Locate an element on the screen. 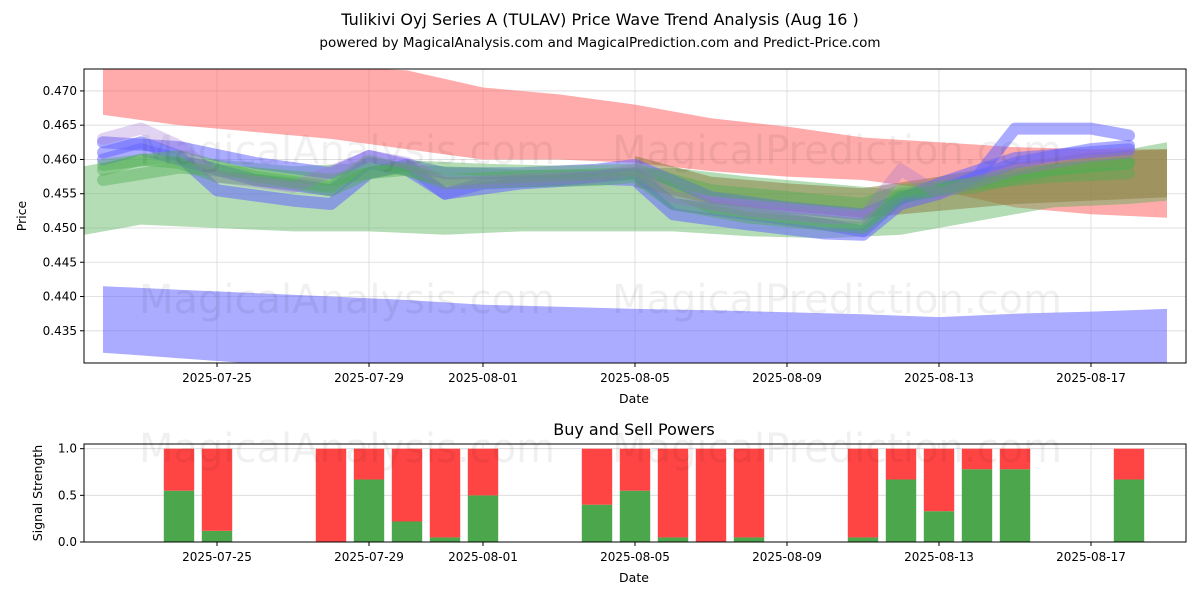 The width and height of the screenshot is (1200, 600). price-y-label: Price is located at coordinates (21, 215).